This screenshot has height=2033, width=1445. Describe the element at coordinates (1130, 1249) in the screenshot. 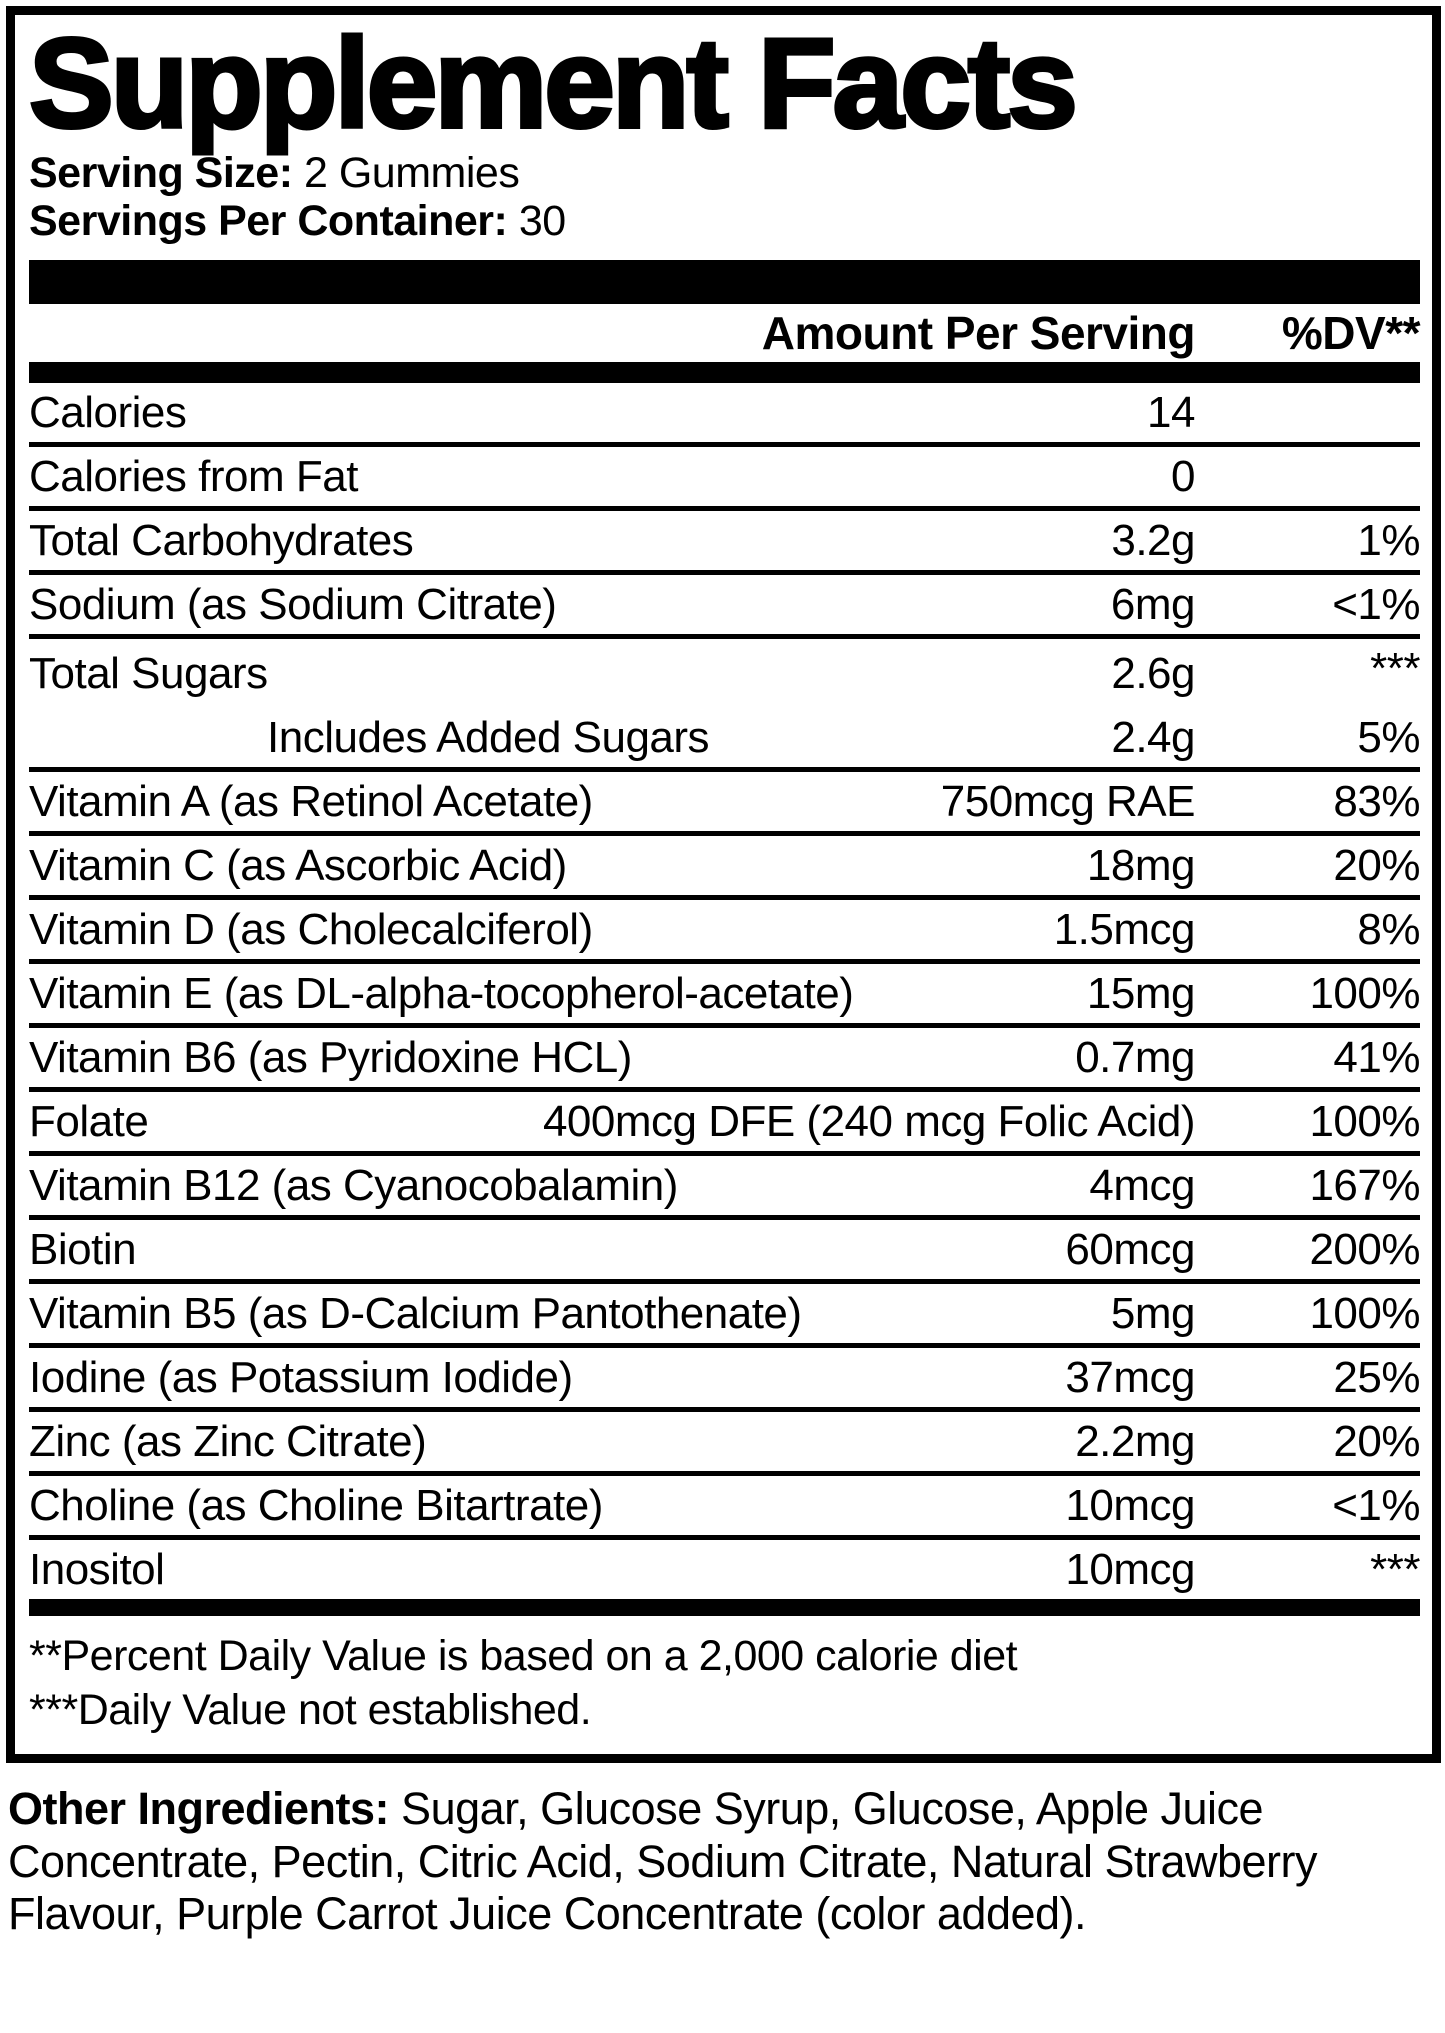

I see `nutrient-amount: 60mcg` at that location.